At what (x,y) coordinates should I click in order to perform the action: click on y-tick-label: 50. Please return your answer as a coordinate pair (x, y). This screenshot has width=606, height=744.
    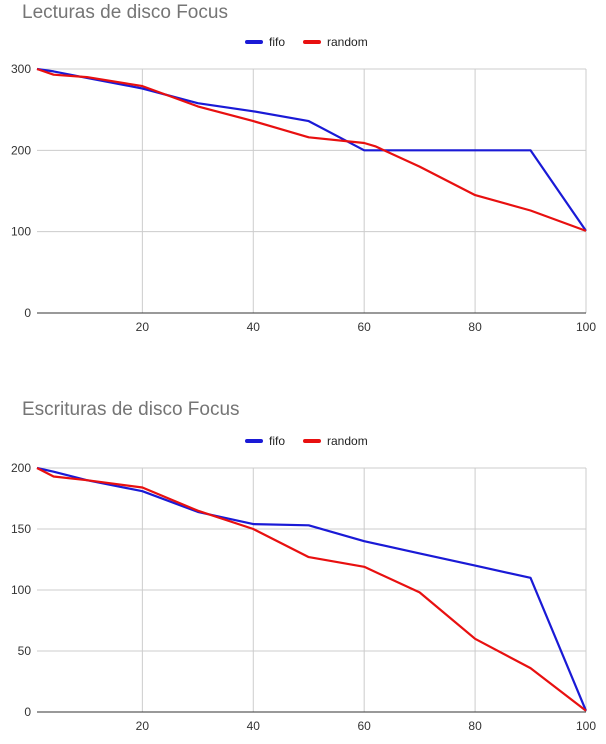
    Looking at the image, I should click on (25, 651).